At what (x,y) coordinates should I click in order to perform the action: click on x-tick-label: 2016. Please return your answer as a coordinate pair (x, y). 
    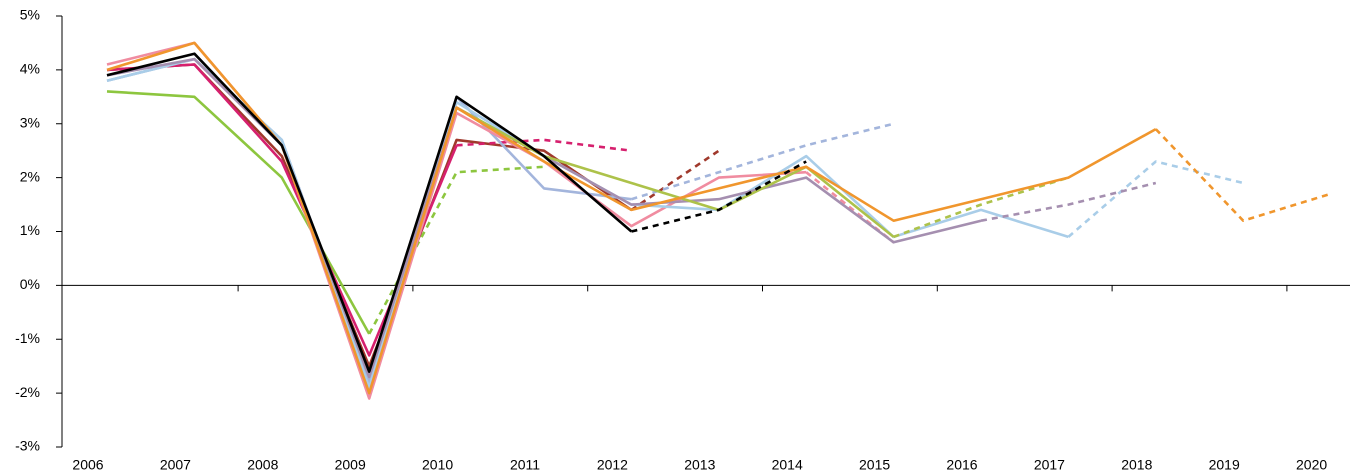
    Looking at the image, I should click on (961, 465).